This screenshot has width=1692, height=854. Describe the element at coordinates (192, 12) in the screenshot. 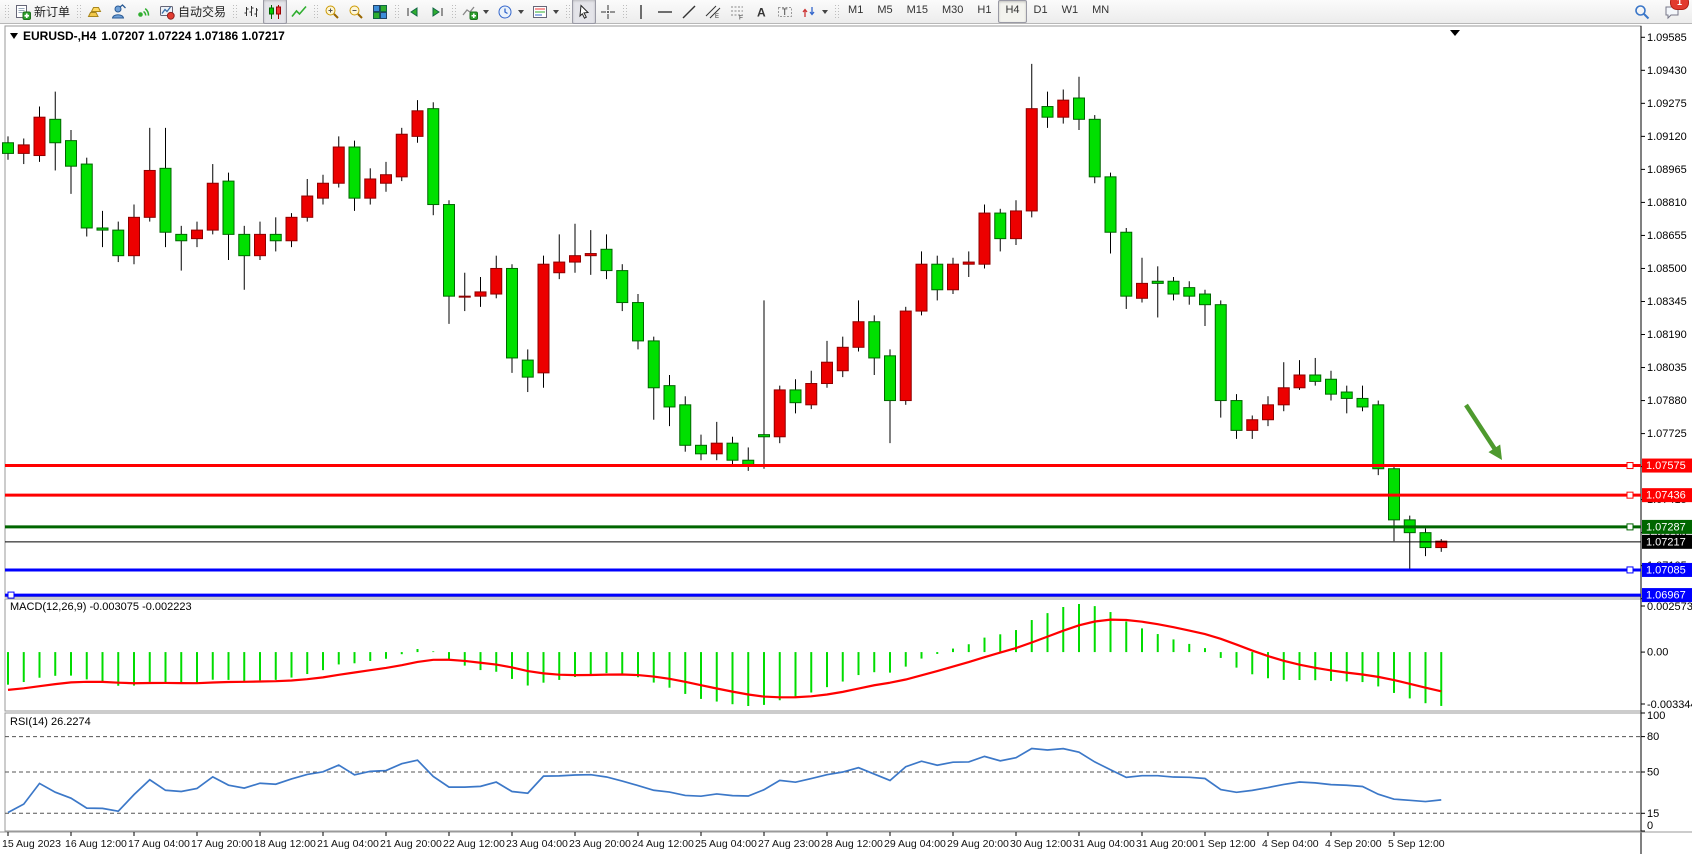

I see `autotrading-button: 自动交易` at that location.